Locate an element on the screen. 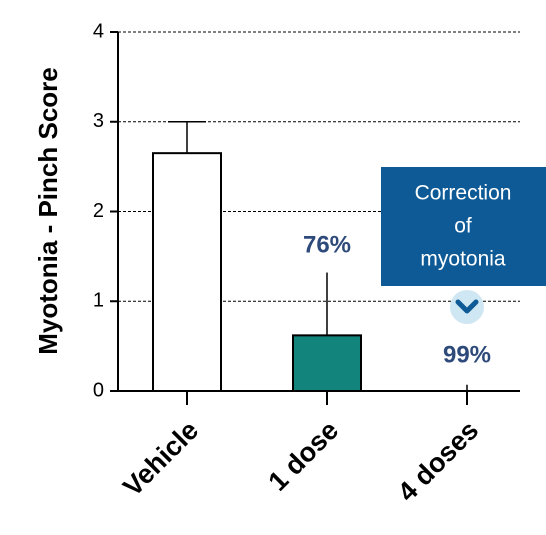 The width and height of the screenshot is (546, 535). x-tick-label: 1 dose is located at coordinates (304, 456).